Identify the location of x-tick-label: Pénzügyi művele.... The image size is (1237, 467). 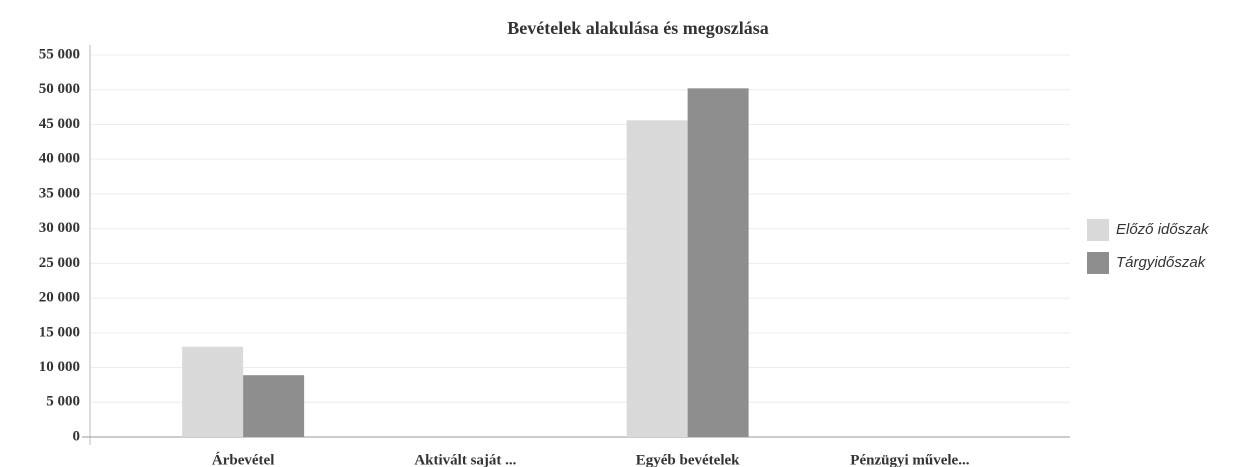
(909, 459).